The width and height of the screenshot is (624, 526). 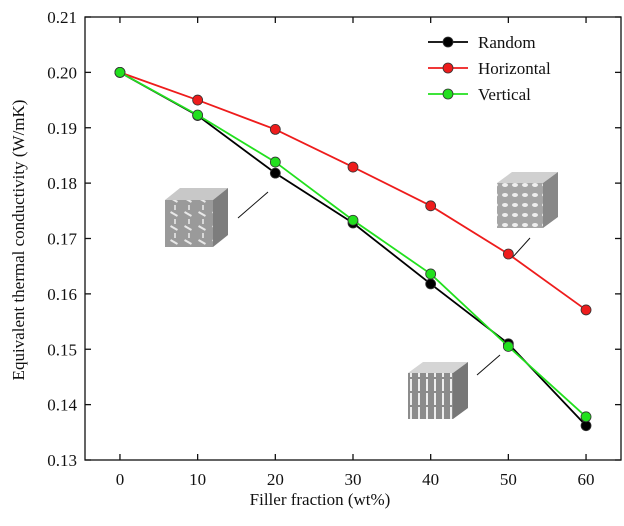 What do you see at coordinates (62, 183) in the screenshot?
I see `y-tick-label: 0.18` at bounding box center [62, 183].